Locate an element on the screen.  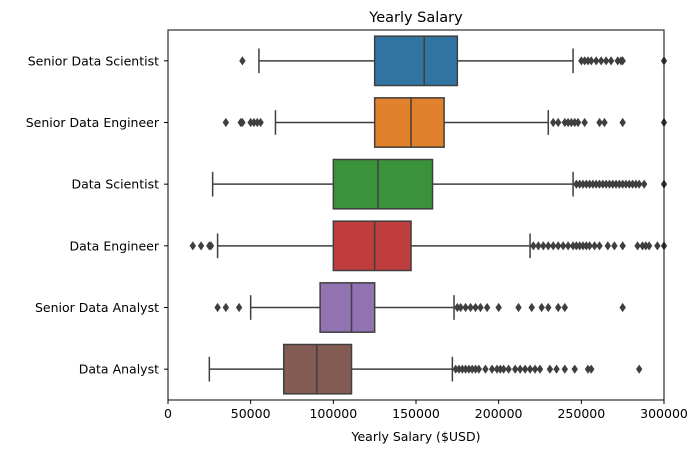
chart-title: Yearly Salary is located at coordinates (415, 18).